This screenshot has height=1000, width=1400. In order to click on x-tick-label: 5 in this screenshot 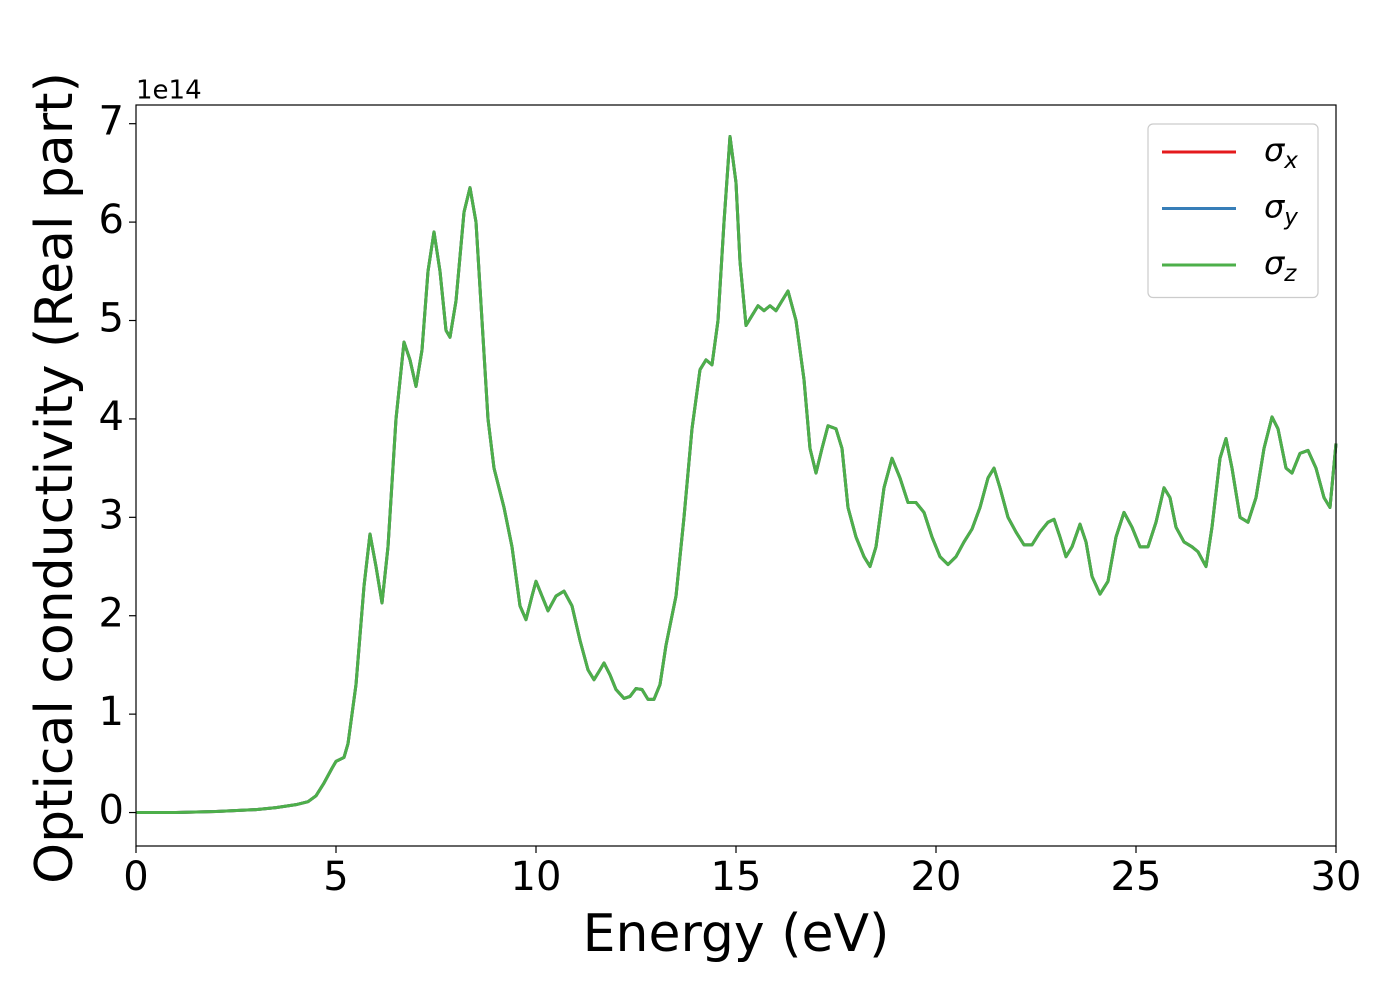, I will do `click(335, 877)`.